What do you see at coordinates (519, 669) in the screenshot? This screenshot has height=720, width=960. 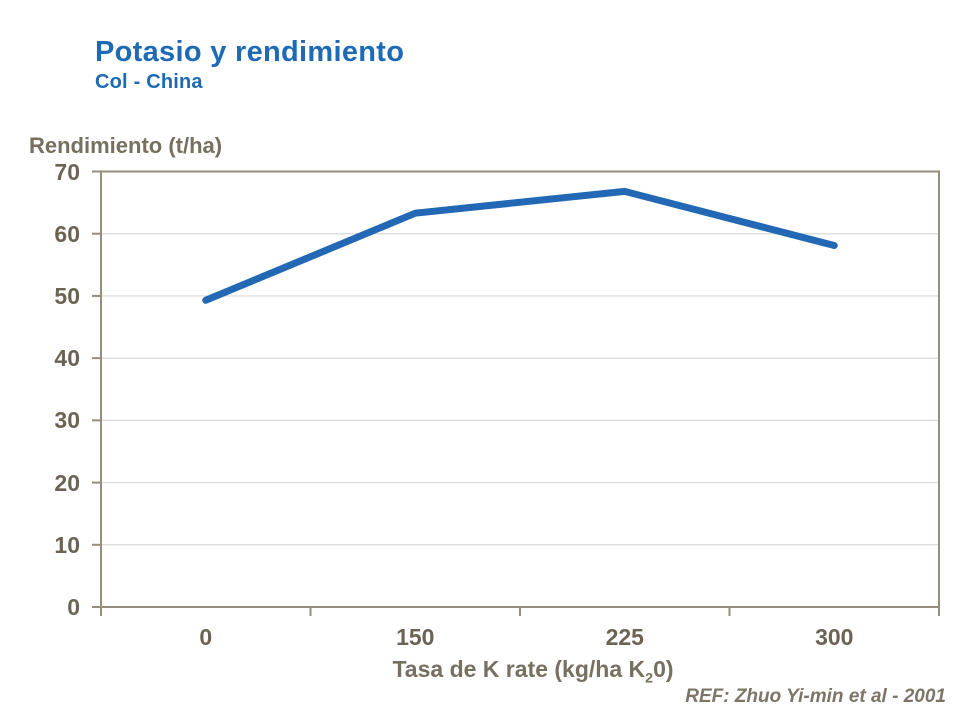 I see `x-axis-title-text: Tasa de K rate (kg/ha K` at bounding box center [519, 669].